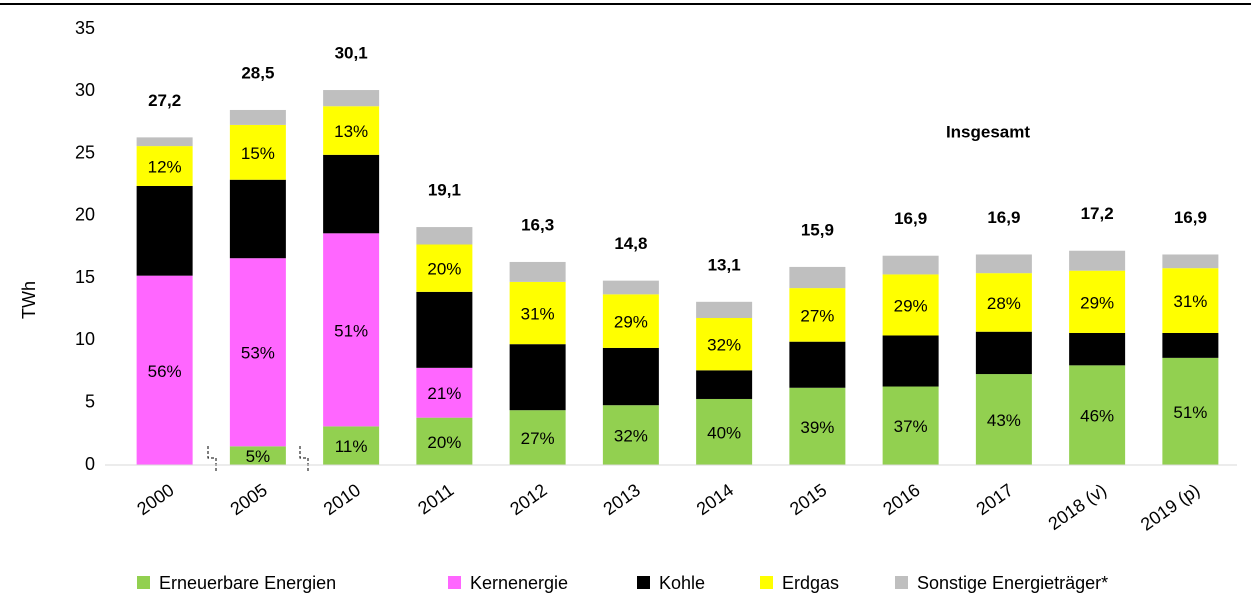 The height and width of the screenshot is (605, 1251). I want to click on value-label: 33%, so click(538, 378).